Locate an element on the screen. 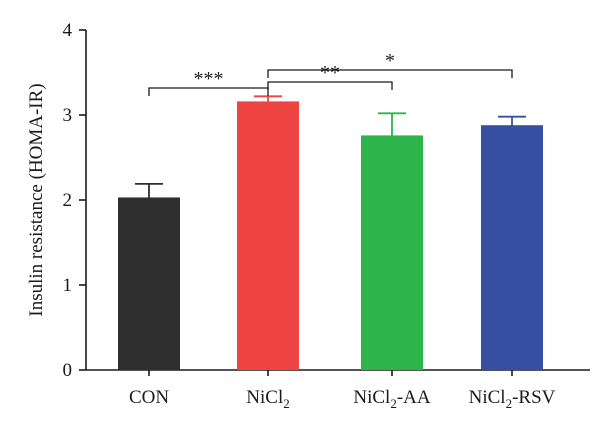 The image size is (600, 431). significance-label: *** is located at coordinates (209, 79).